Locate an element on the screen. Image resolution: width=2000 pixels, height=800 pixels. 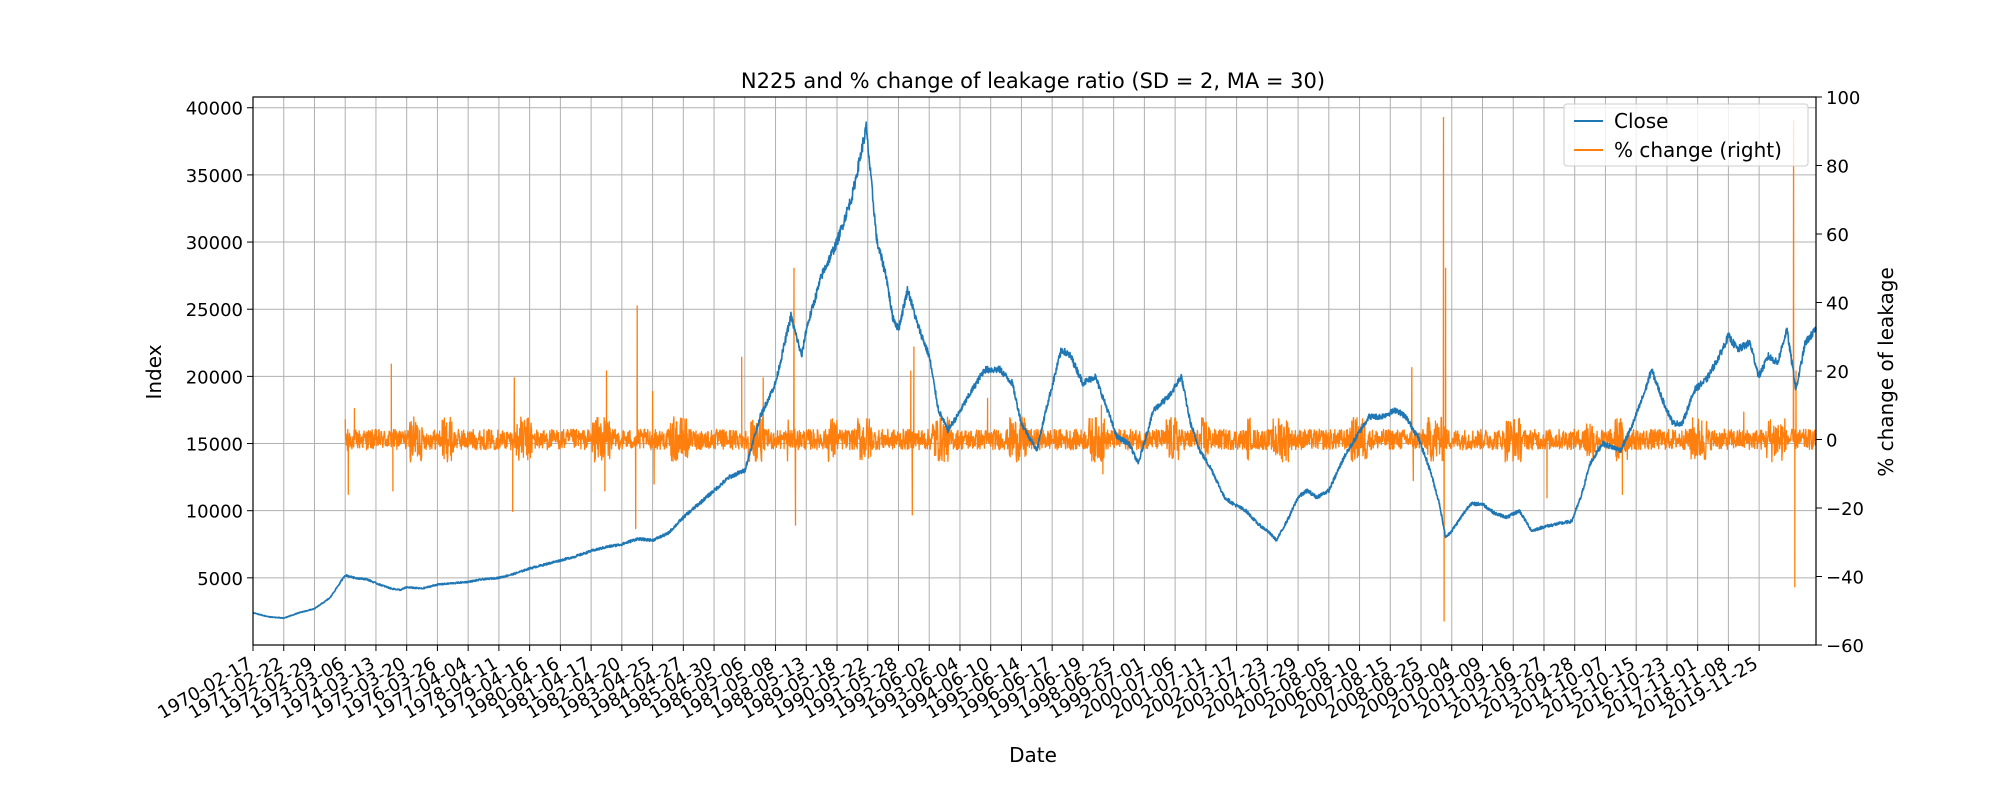
left-y-axis-ticks: 5000 10000 15000 20000 25000 30000 35000 40000 is located at coordinates (219, 344).